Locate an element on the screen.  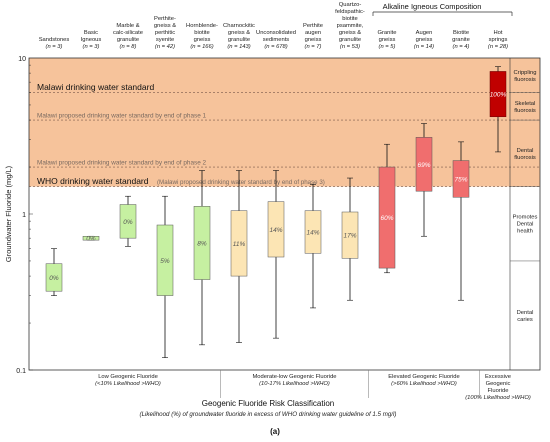
box-group: 75% is located at coordinates (461, 221).